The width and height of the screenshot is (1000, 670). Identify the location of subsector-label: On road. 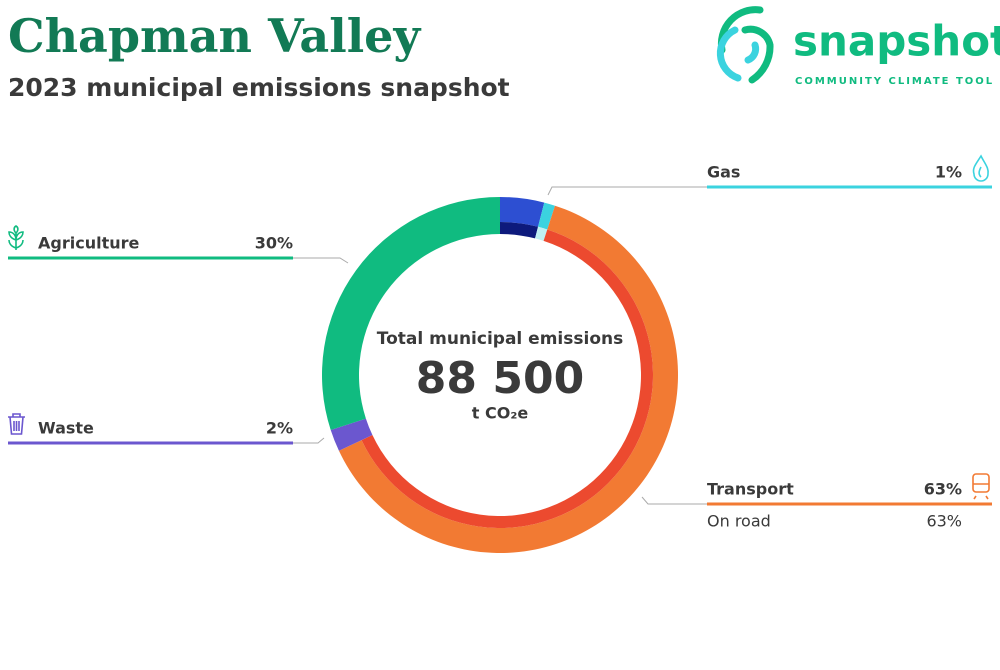
(739, 521).